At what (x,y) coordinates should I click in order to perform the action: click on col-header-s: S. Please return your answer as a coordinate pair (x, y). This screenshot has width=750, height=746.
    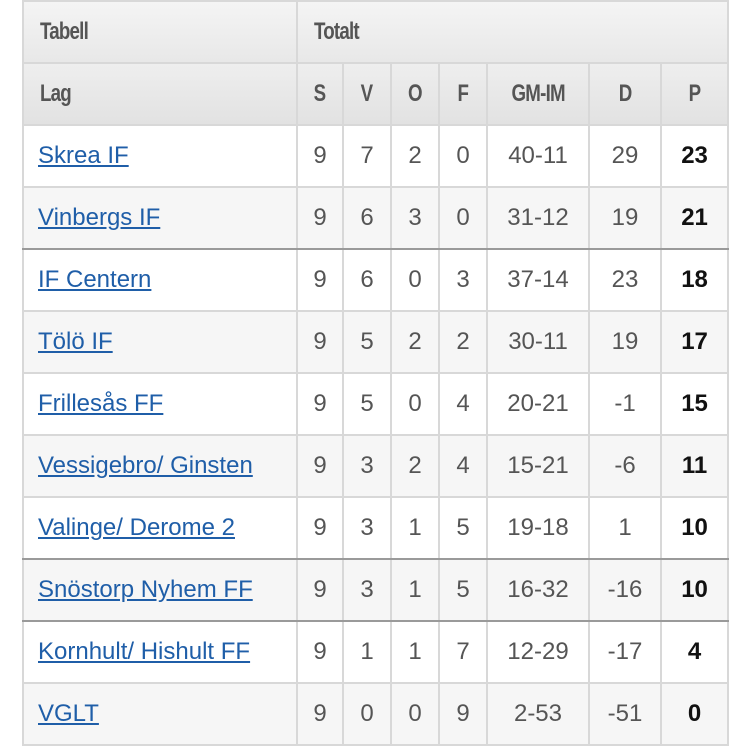
    Looking at the image, I should click on (320, 94).